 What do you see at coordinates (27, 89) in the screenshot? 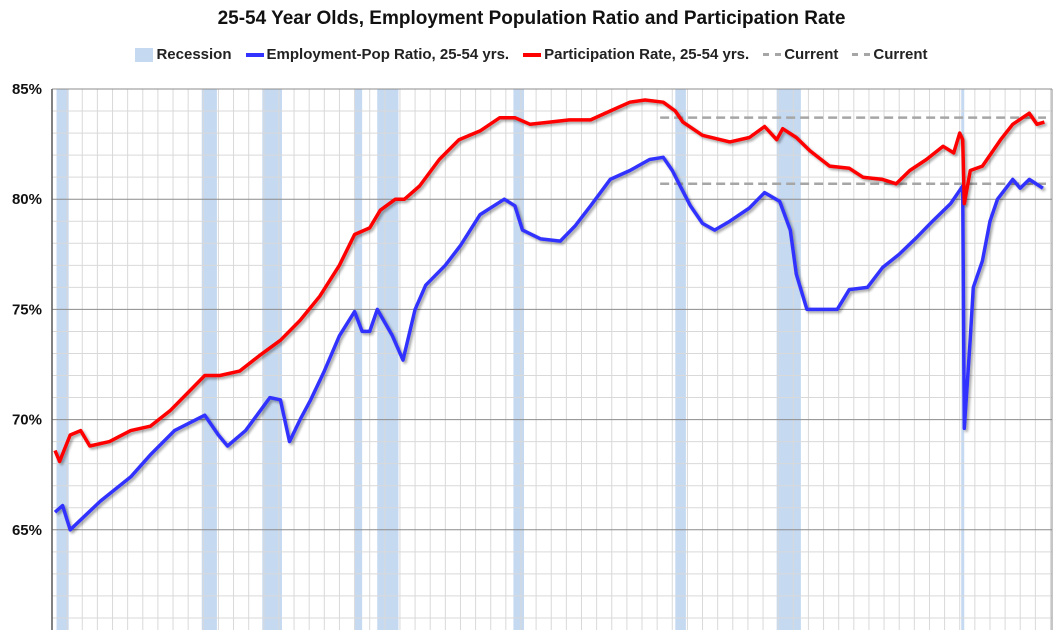
I see `y-tick-label: 85%` at bounding box center [27, 89].